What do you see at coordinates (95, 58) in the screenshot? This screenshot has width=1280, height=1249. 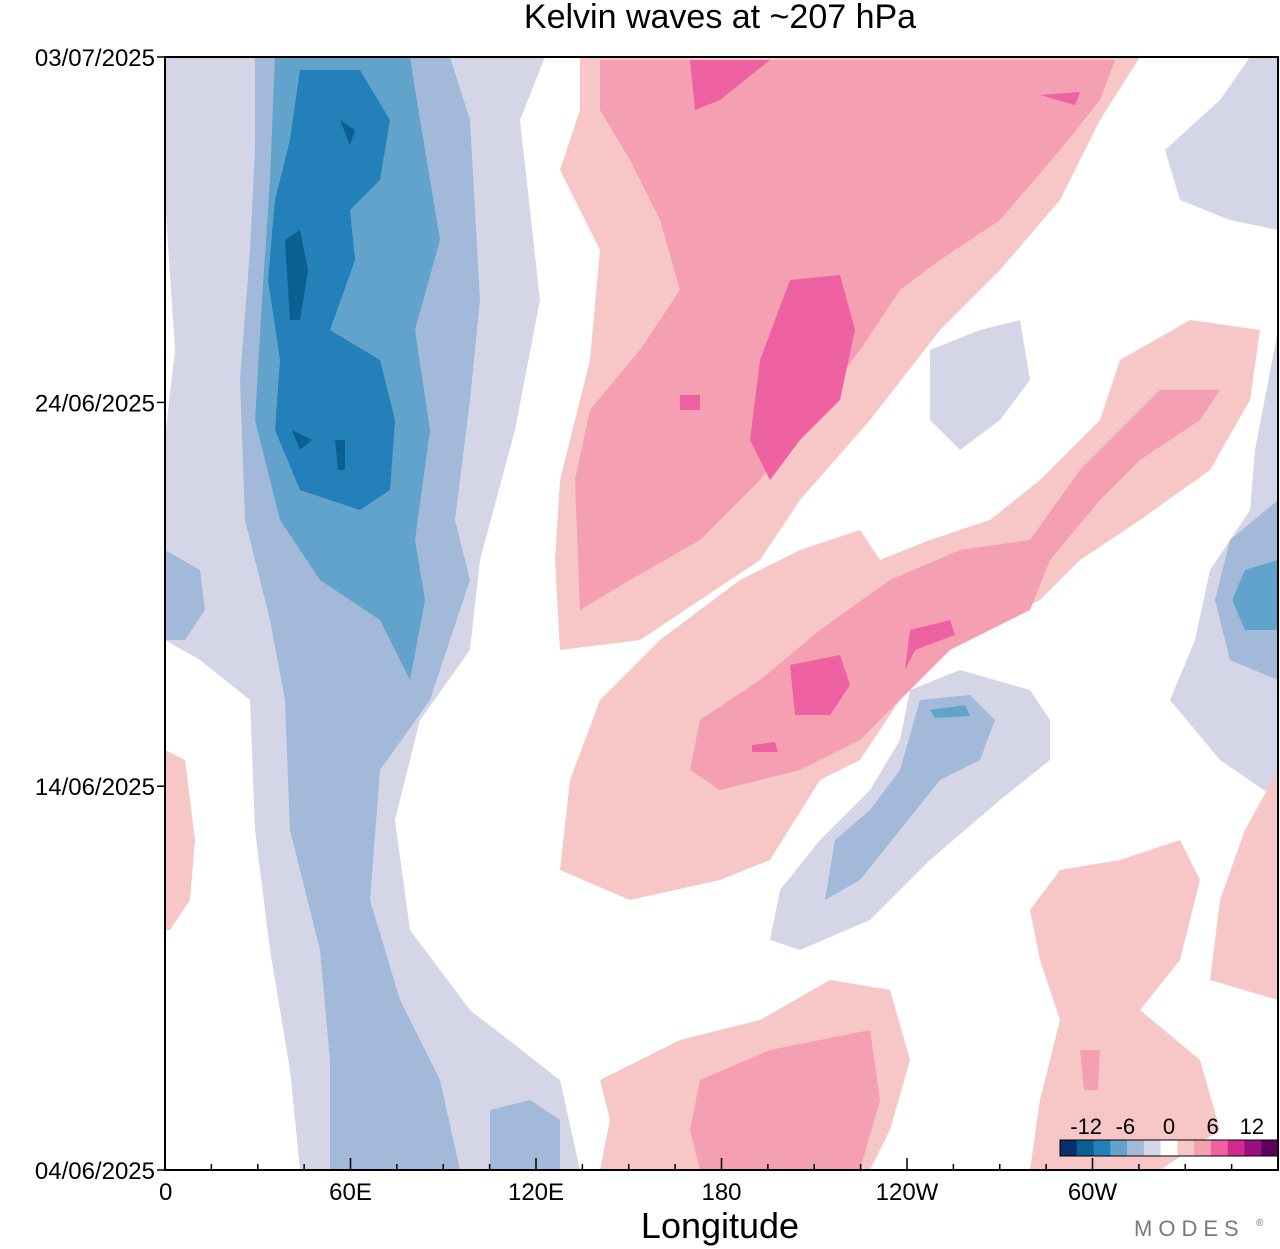 I see `y-tick-label: 03/07/2025` at bounding box center [95, 58].